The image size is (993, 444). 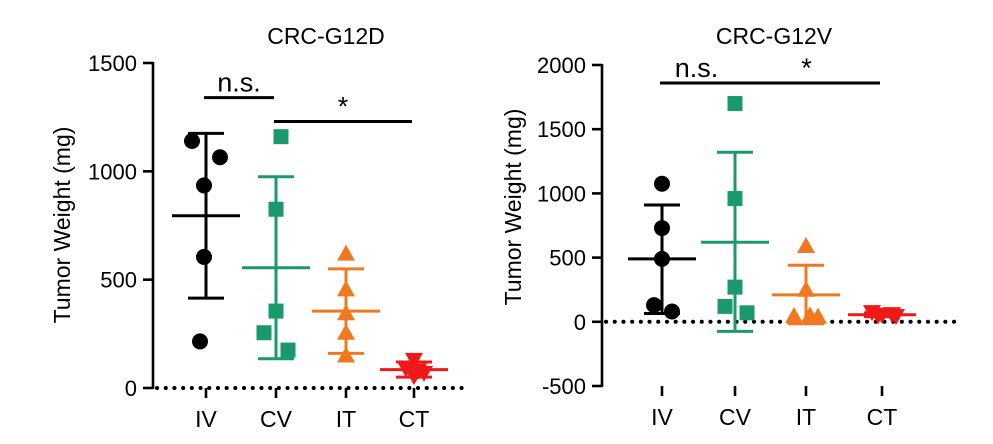 What do you see at coordinates (326, 36) in the screenshot?
I see `chart-title: CRC-G12D` at bounding box center [326, 36].